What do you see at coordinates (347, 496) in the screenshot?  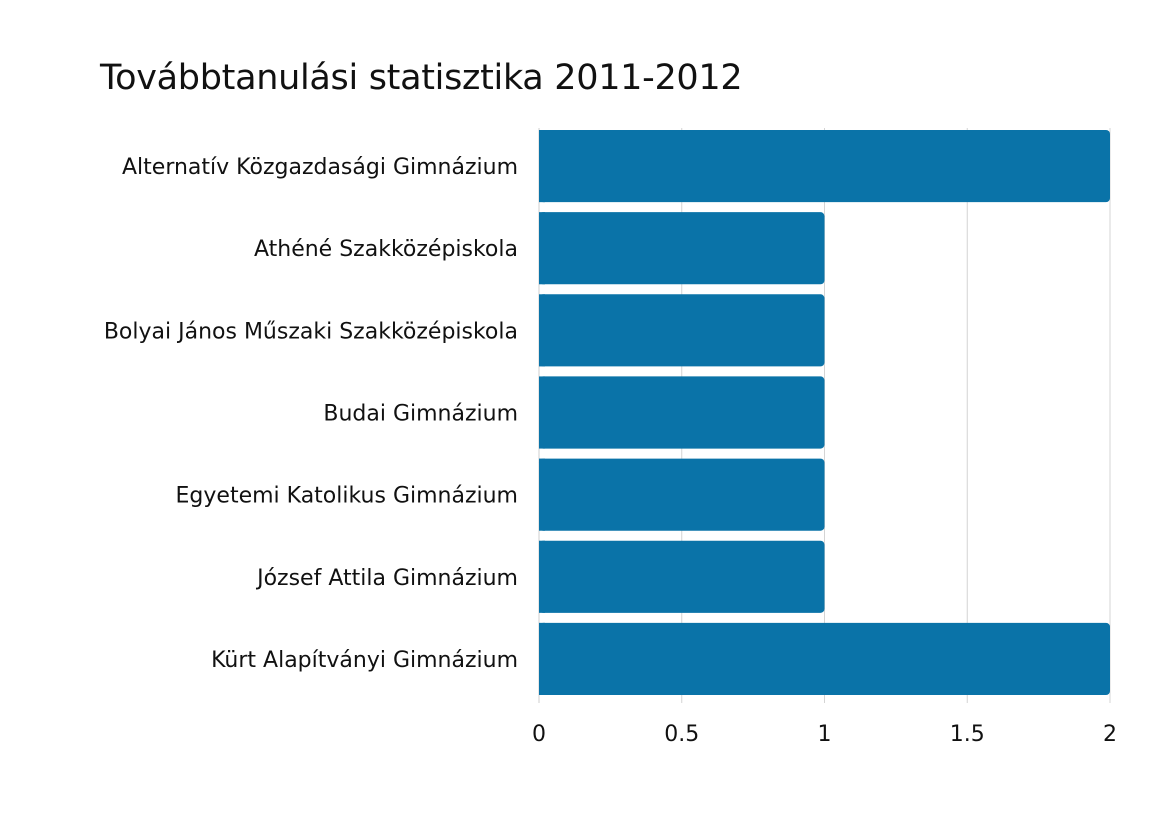 I see `category-label: Egyetemi Katolikus Gimnázium` at bounding box center [347, 496].